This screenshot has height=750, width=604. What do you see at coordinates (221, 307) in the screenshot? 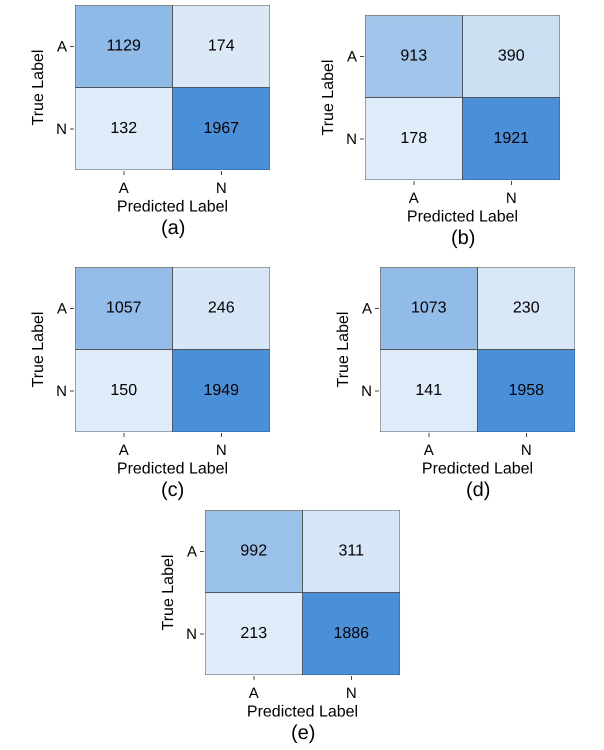
I see `data-label: 246` at bounding box center [221, 307].